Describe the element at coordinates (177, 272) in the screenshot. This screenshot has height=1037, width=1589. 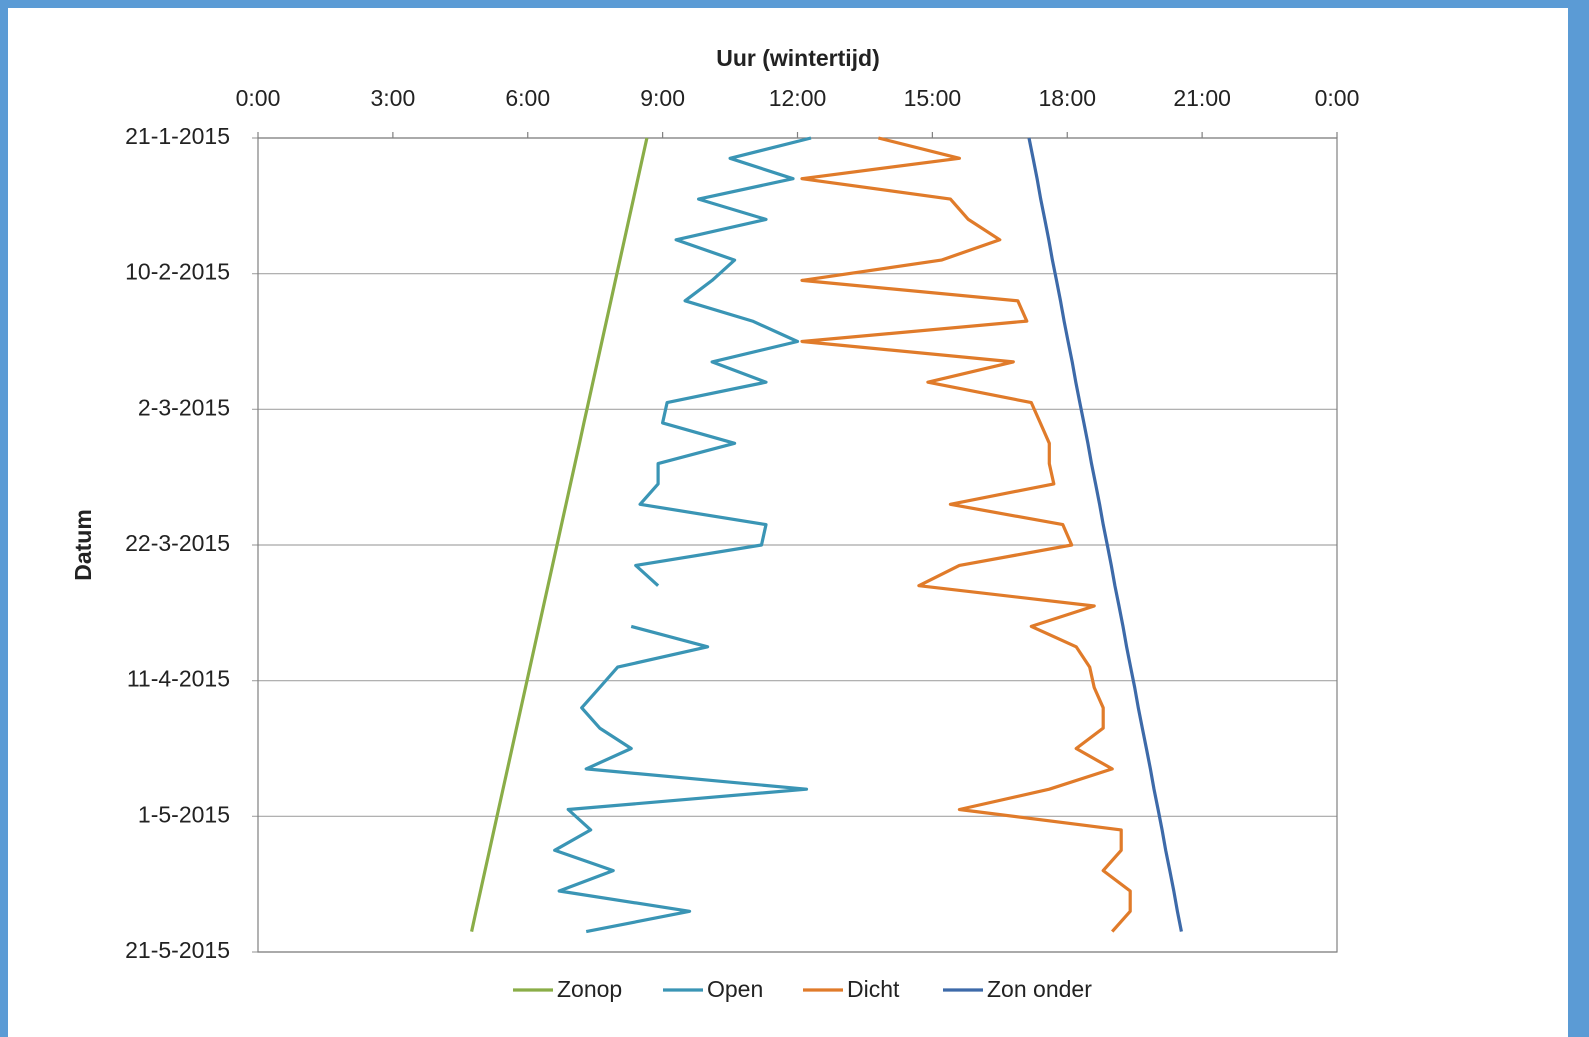
I see `y-tick-label: 10-2-2015` at that location.